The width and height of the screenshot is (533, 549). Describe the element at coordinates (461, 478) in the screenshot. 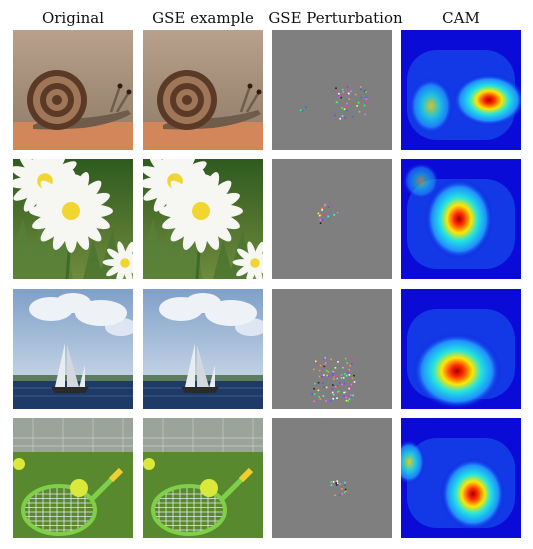

I see `tennis-racket-cam-image` at that location.